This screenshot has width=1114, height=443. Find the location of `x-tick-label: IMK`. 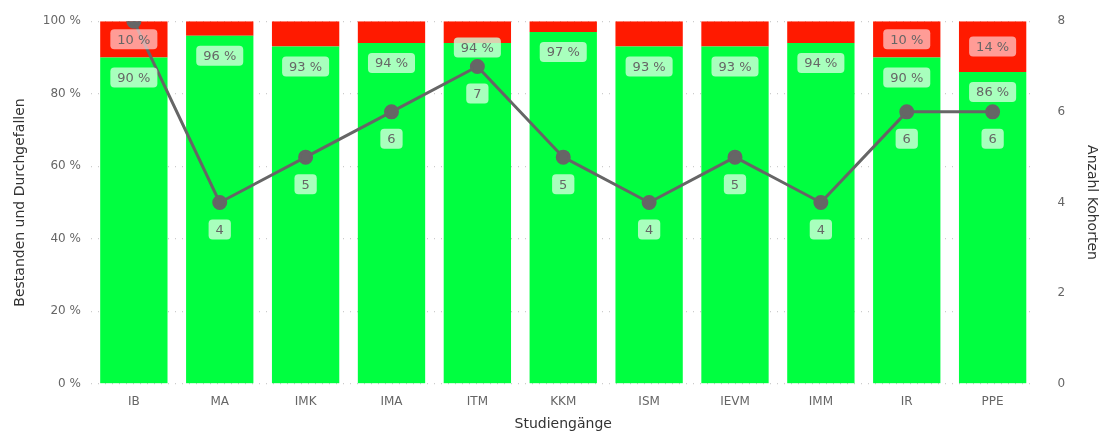

x-tick-label: IMK is located at coordinates (306, 401).